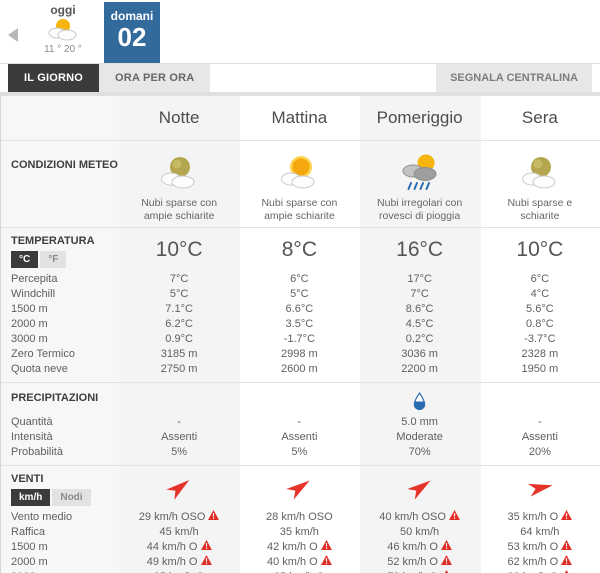  What do you see at coordinates (419, 452) in the screenshot?
I see `value-cell: 70%` at bounding box center [419, 452].